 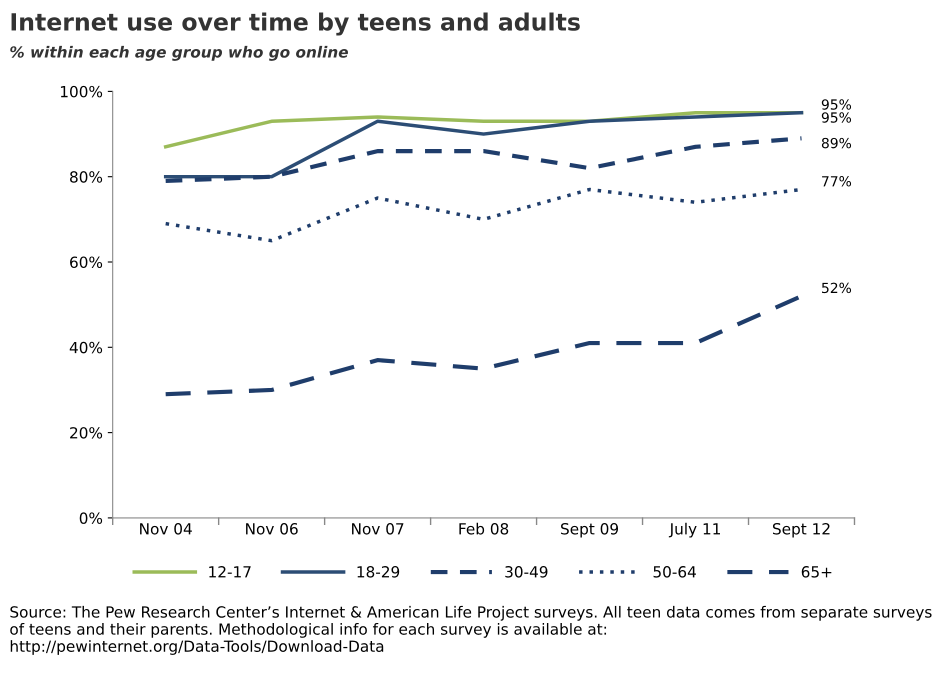 I want to click on data-label: 89%, so click(x=837, y=143).